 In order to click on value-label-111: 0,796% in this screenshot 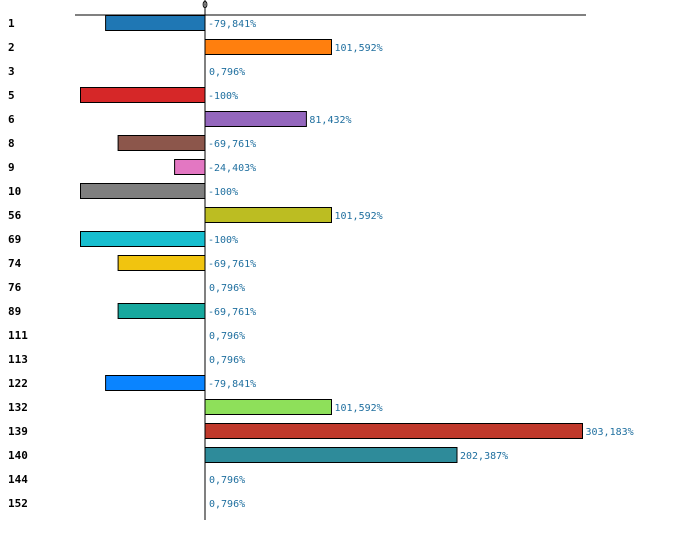, I will do `click(227, 336)`.